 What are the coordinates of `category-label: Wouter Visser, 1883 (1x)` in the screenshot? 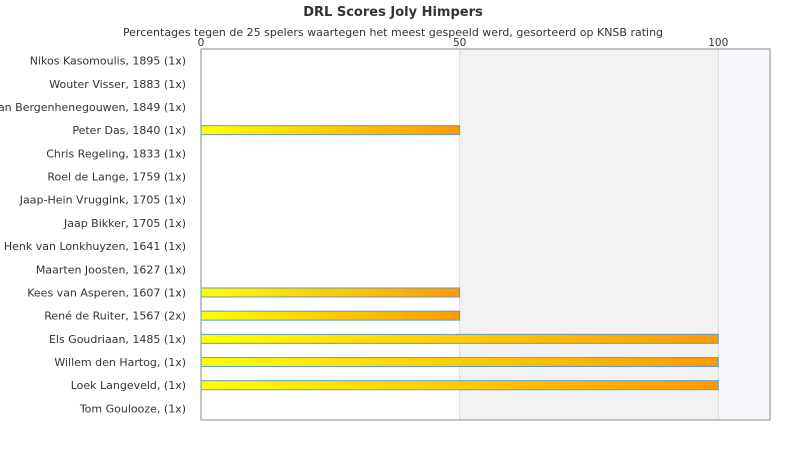 It's located at (117, 84).